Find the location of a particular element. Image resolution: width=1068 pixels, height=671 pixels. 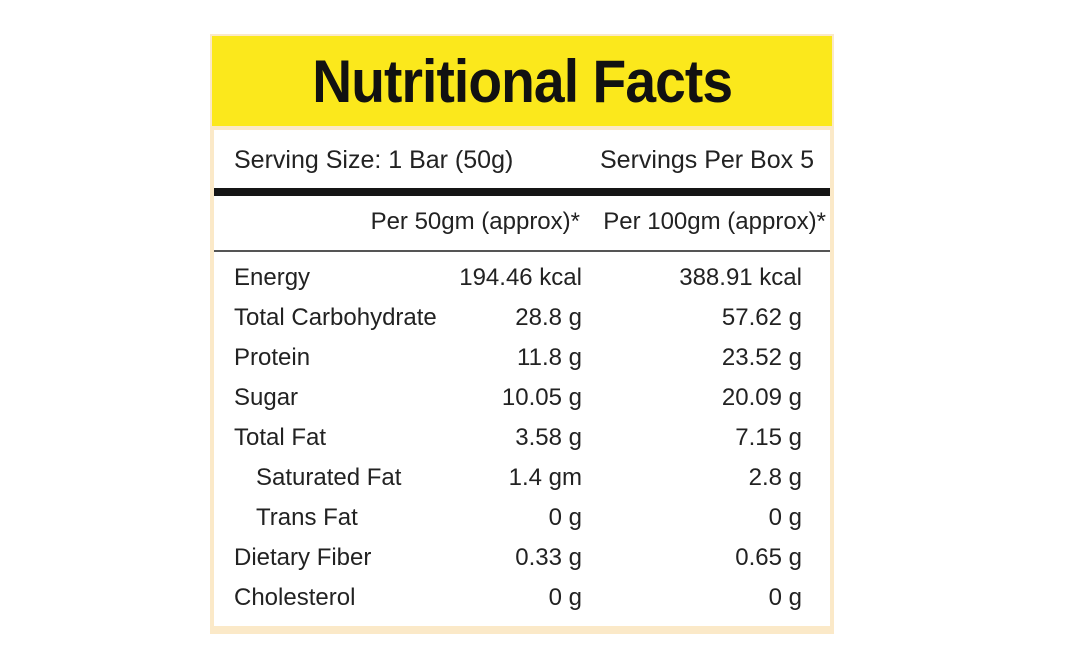

column-header-row: Per 50gm (approx)* Per 100gm (approx)* is located at coordinates (522, 222).